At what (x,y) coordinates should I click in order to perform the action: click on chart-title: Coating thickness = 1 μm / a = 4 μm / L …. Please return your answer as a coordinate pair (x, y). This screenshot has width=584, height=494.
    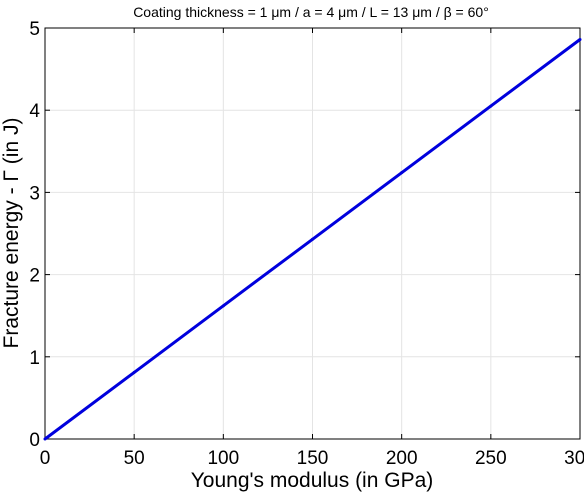
    Looking at the image, I should click on (311, 12).